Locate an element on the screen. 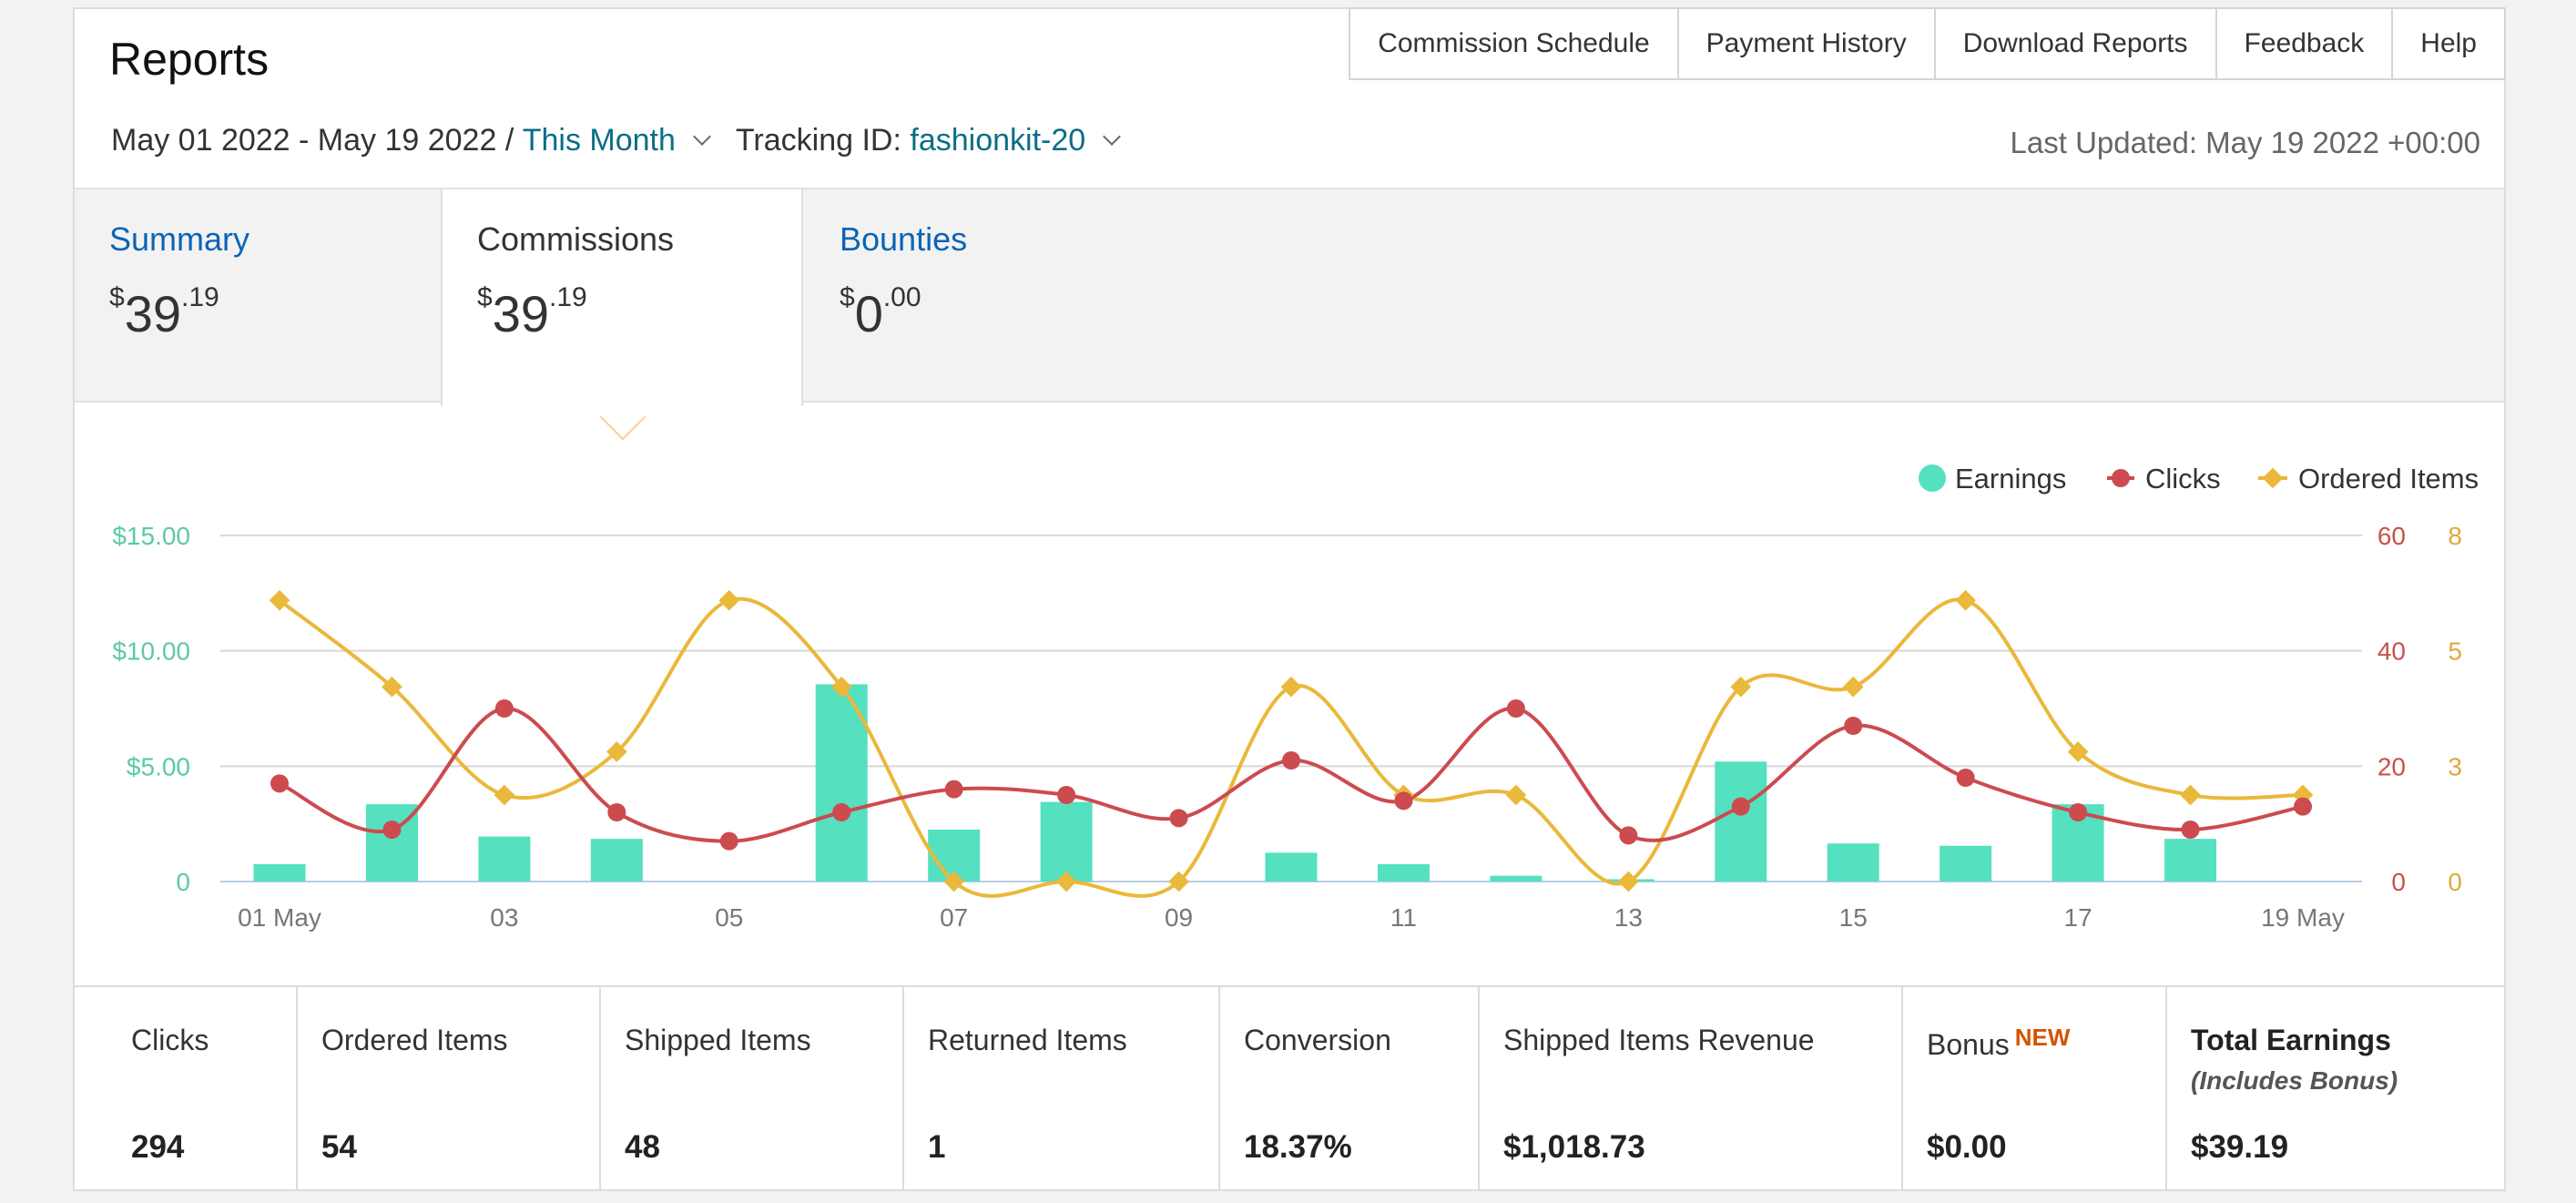  x-axis-tick: 01 May is located at coordinates (279, 917).